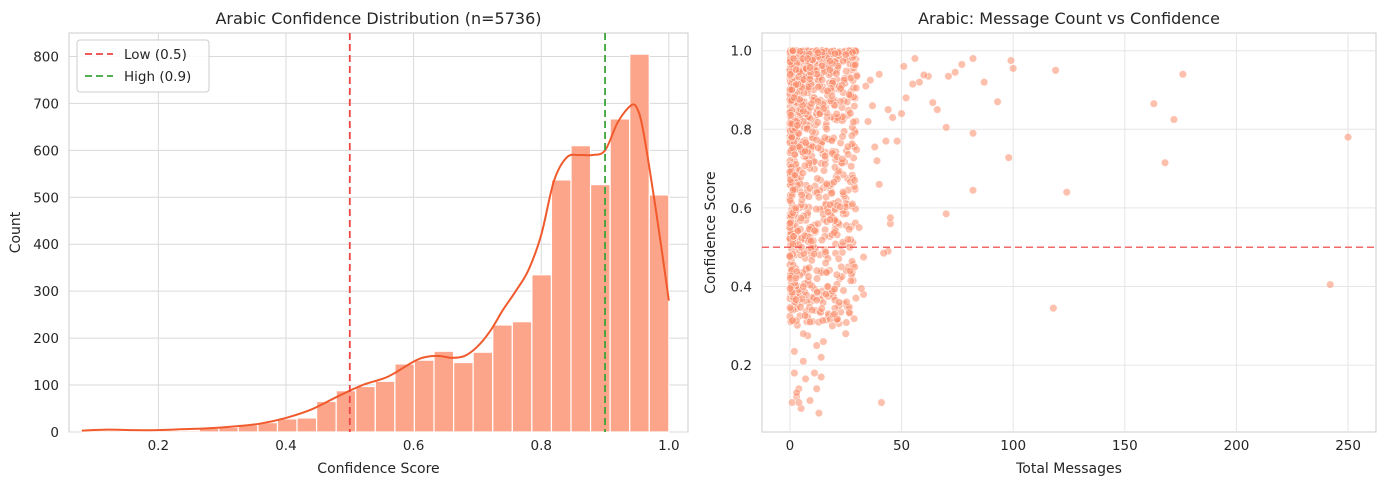  I want to click on histogram-x-tick-label: 0.4, so click(285, 446).